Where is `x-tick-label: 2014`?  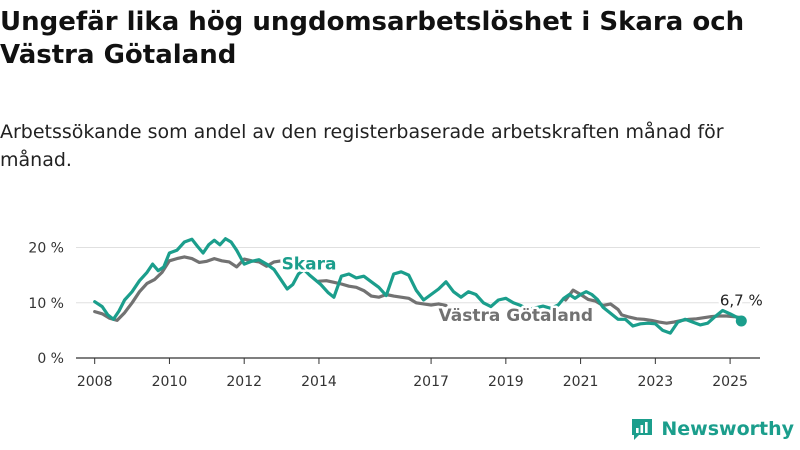
x-tick-label: 2014 is located at coordinates (319, 382).